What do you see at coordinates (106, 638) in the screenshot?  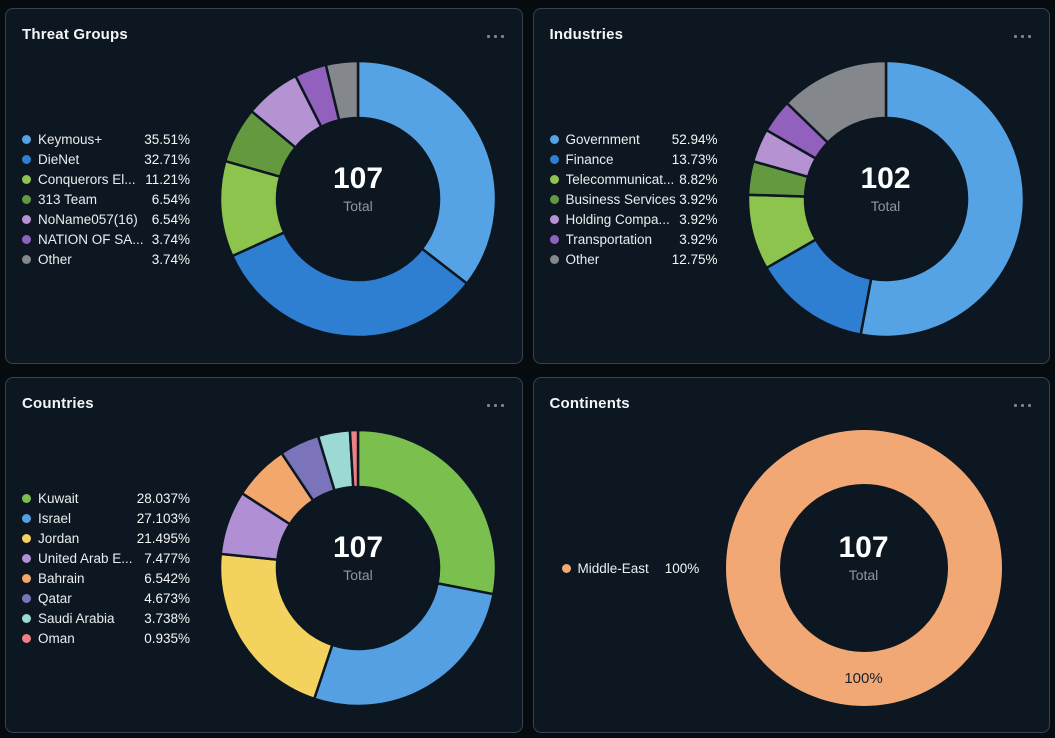 I see `legend-item-oman: Oman 0.935%` at bounding box center [106, 638].